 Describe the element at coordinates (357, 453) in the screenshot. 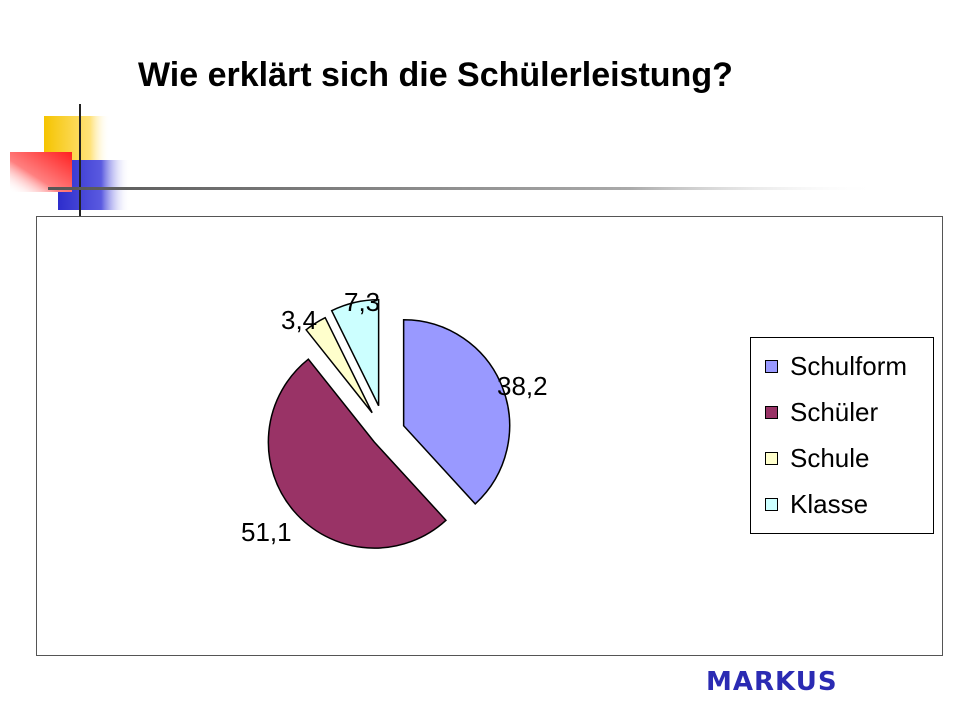

I see `pie-slice-schüler` at that location.